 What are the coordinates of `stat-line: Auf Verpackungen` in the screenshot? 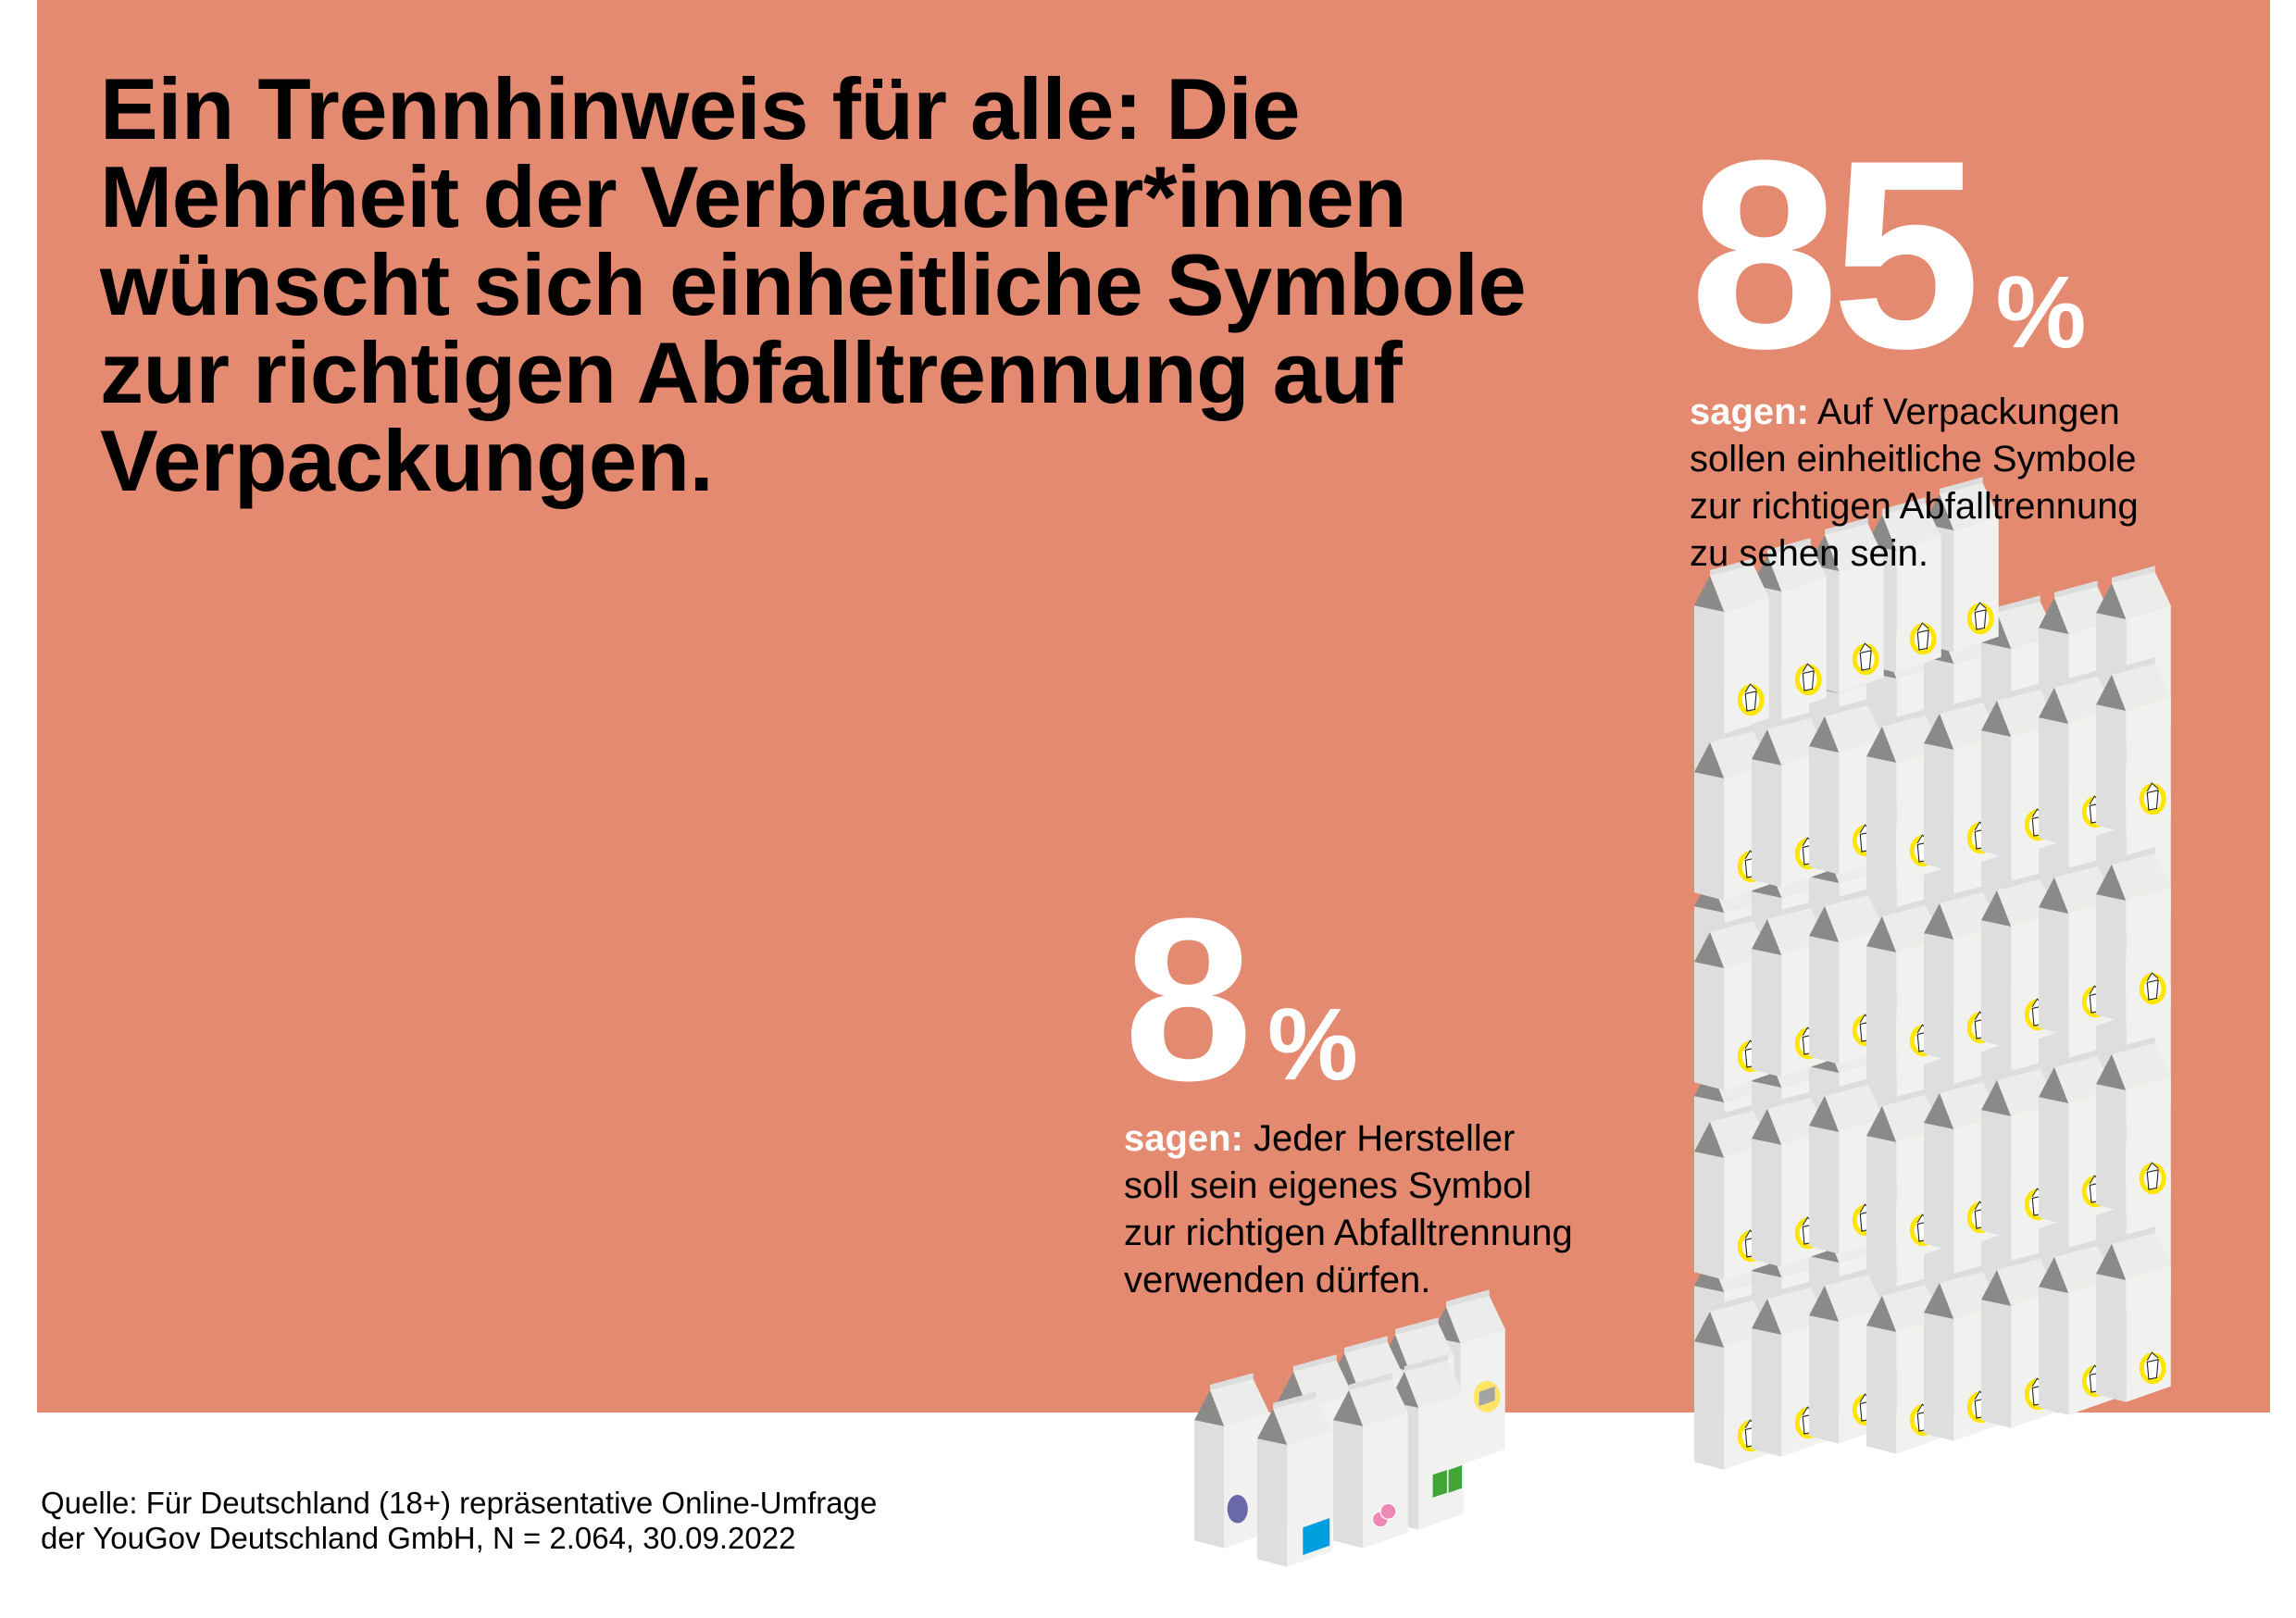 It's located at (1964, 412).